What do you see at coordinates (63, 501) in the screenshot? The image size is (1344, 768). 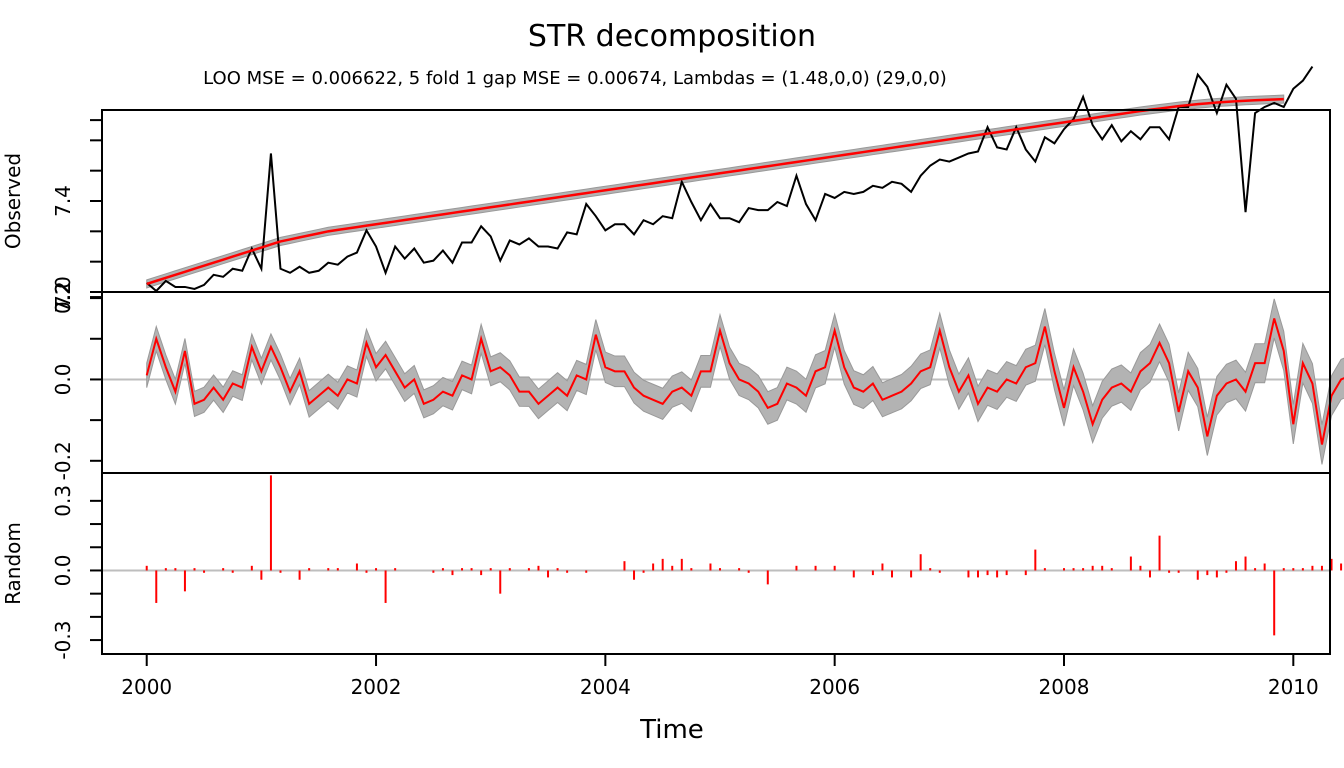 I see `y-tick-label: 0.3` at bounding box center [63, 501].